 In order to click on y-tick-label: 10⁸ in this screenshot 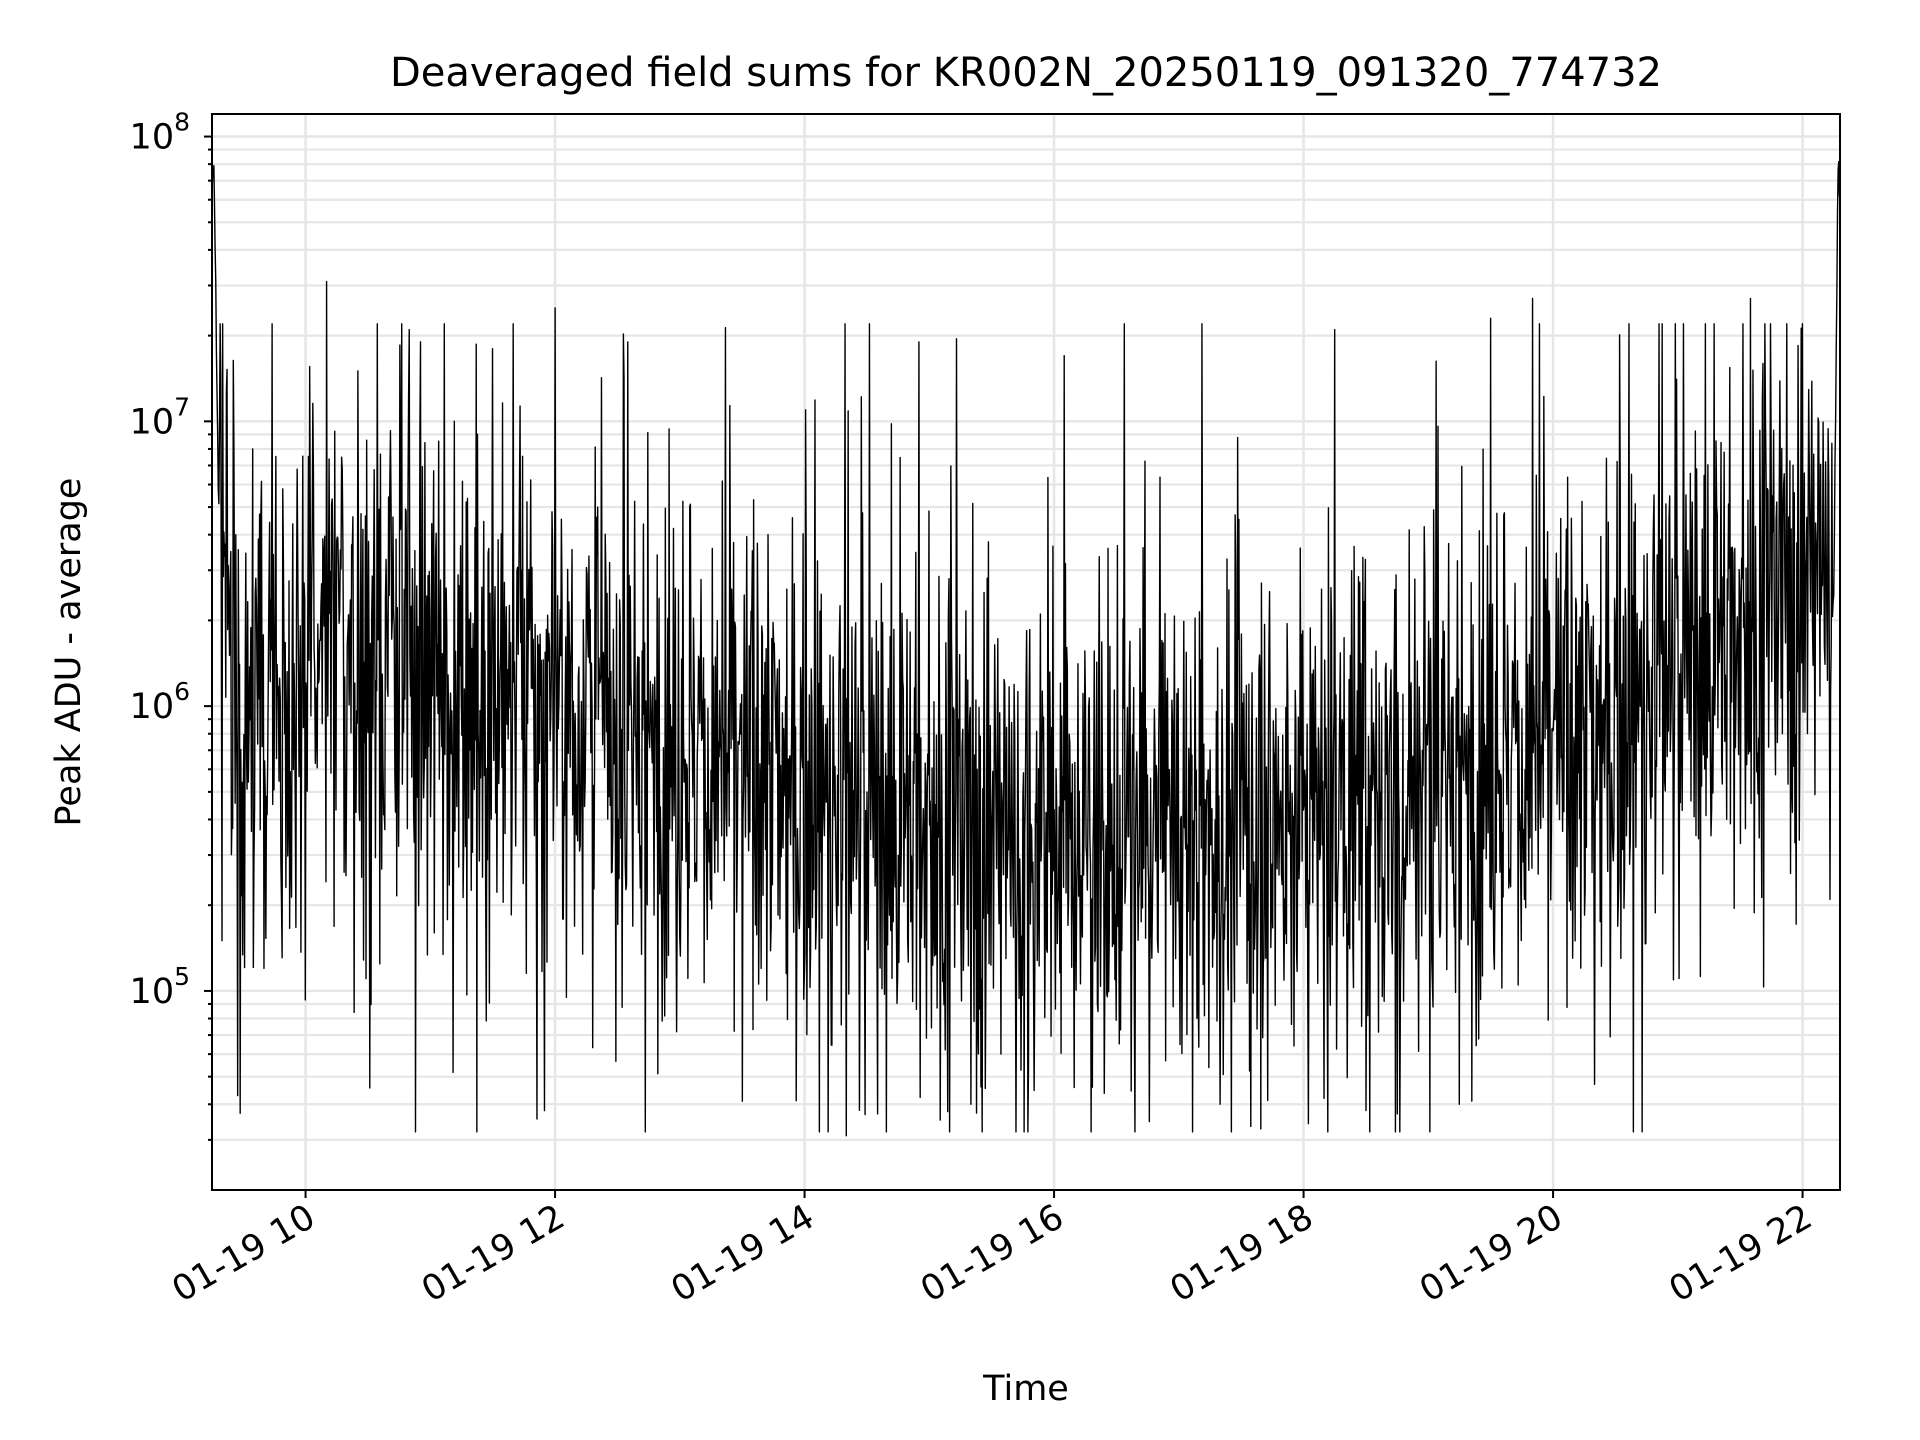, I will do `click(160, 133)`.